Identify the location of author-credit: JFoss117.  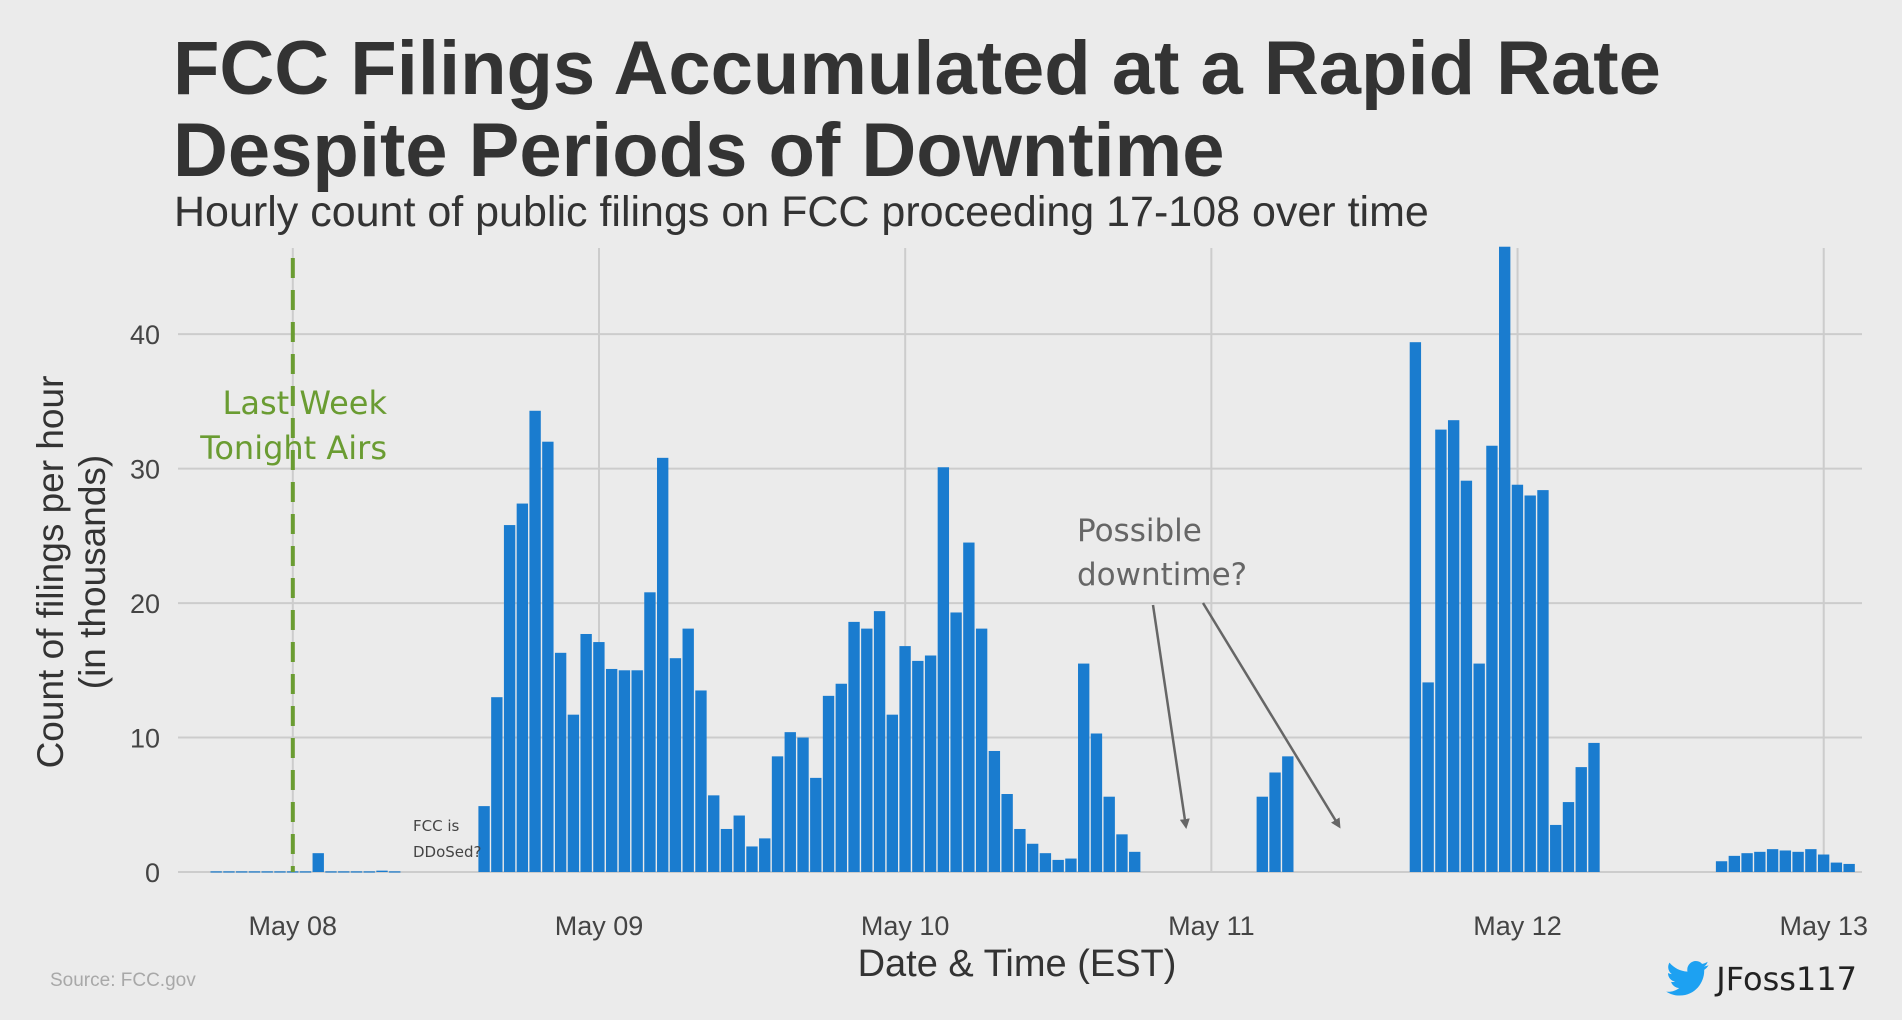
(1761, 979).